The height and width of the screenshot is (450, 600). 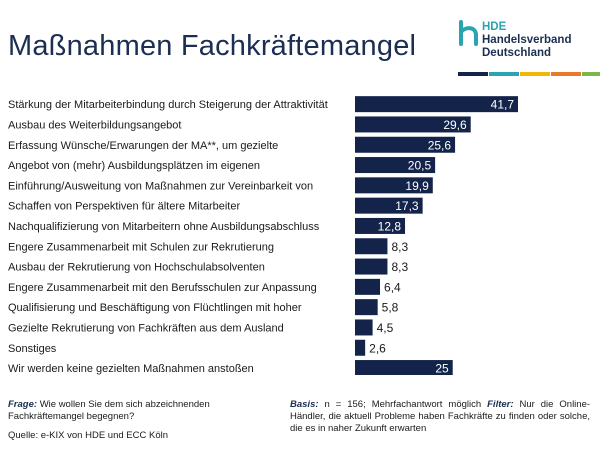 I want to click on value-label: 6,4, so click(x=392, y=287).